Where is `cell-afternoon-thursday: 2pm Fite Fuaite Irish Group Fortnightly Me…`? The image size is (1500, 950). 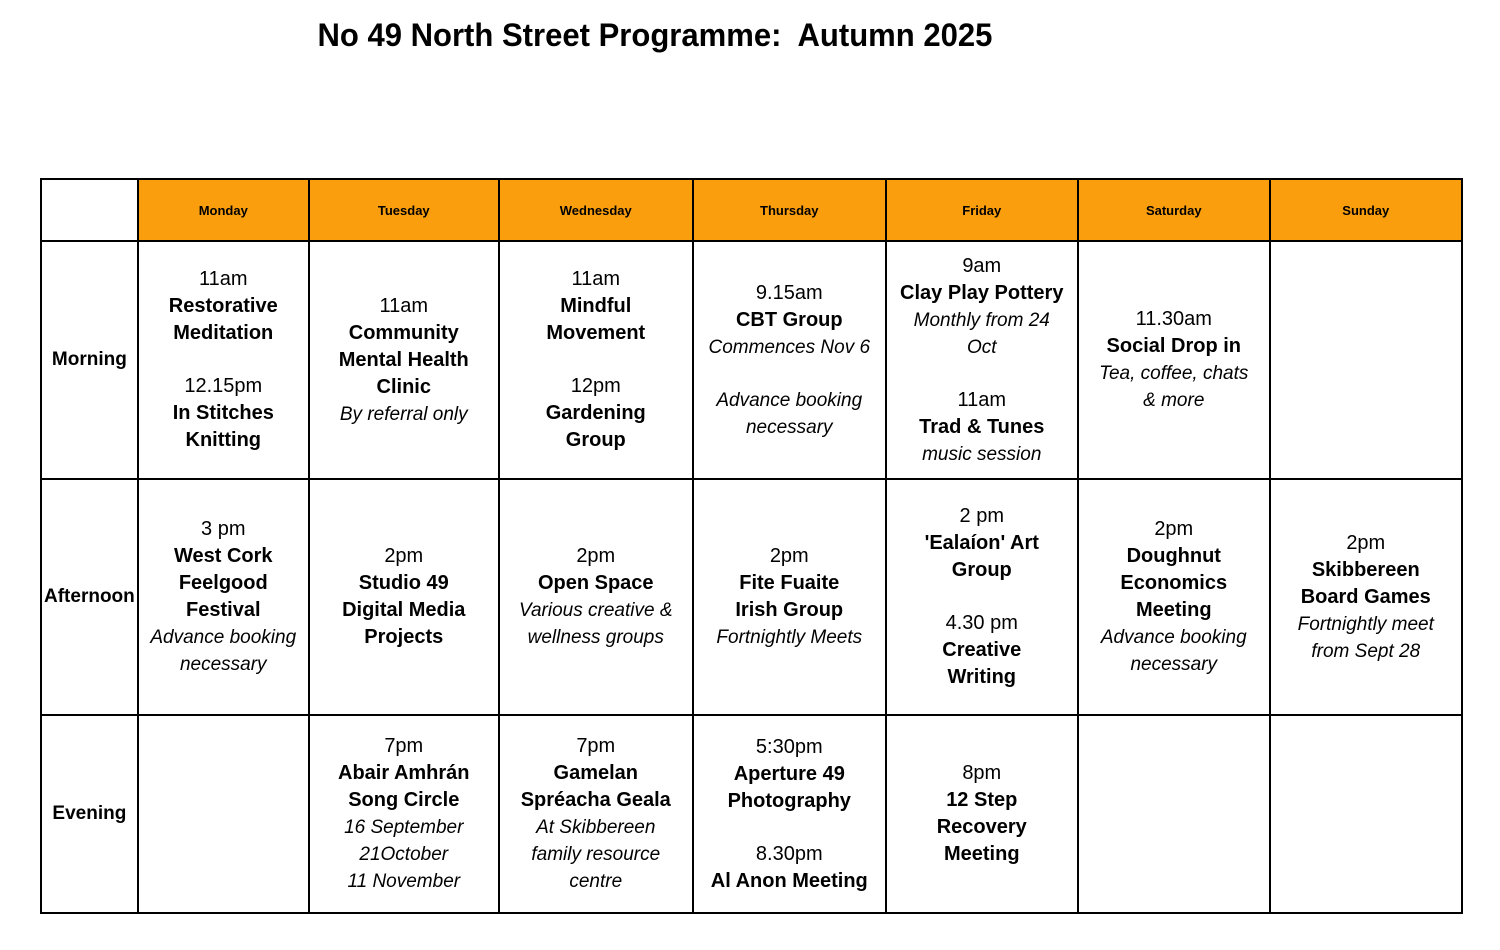
cell-afternoon-thursday: 2pm Fite Fuaite Irish Group Fortnightly Me… is located at coordinates (789, 597).